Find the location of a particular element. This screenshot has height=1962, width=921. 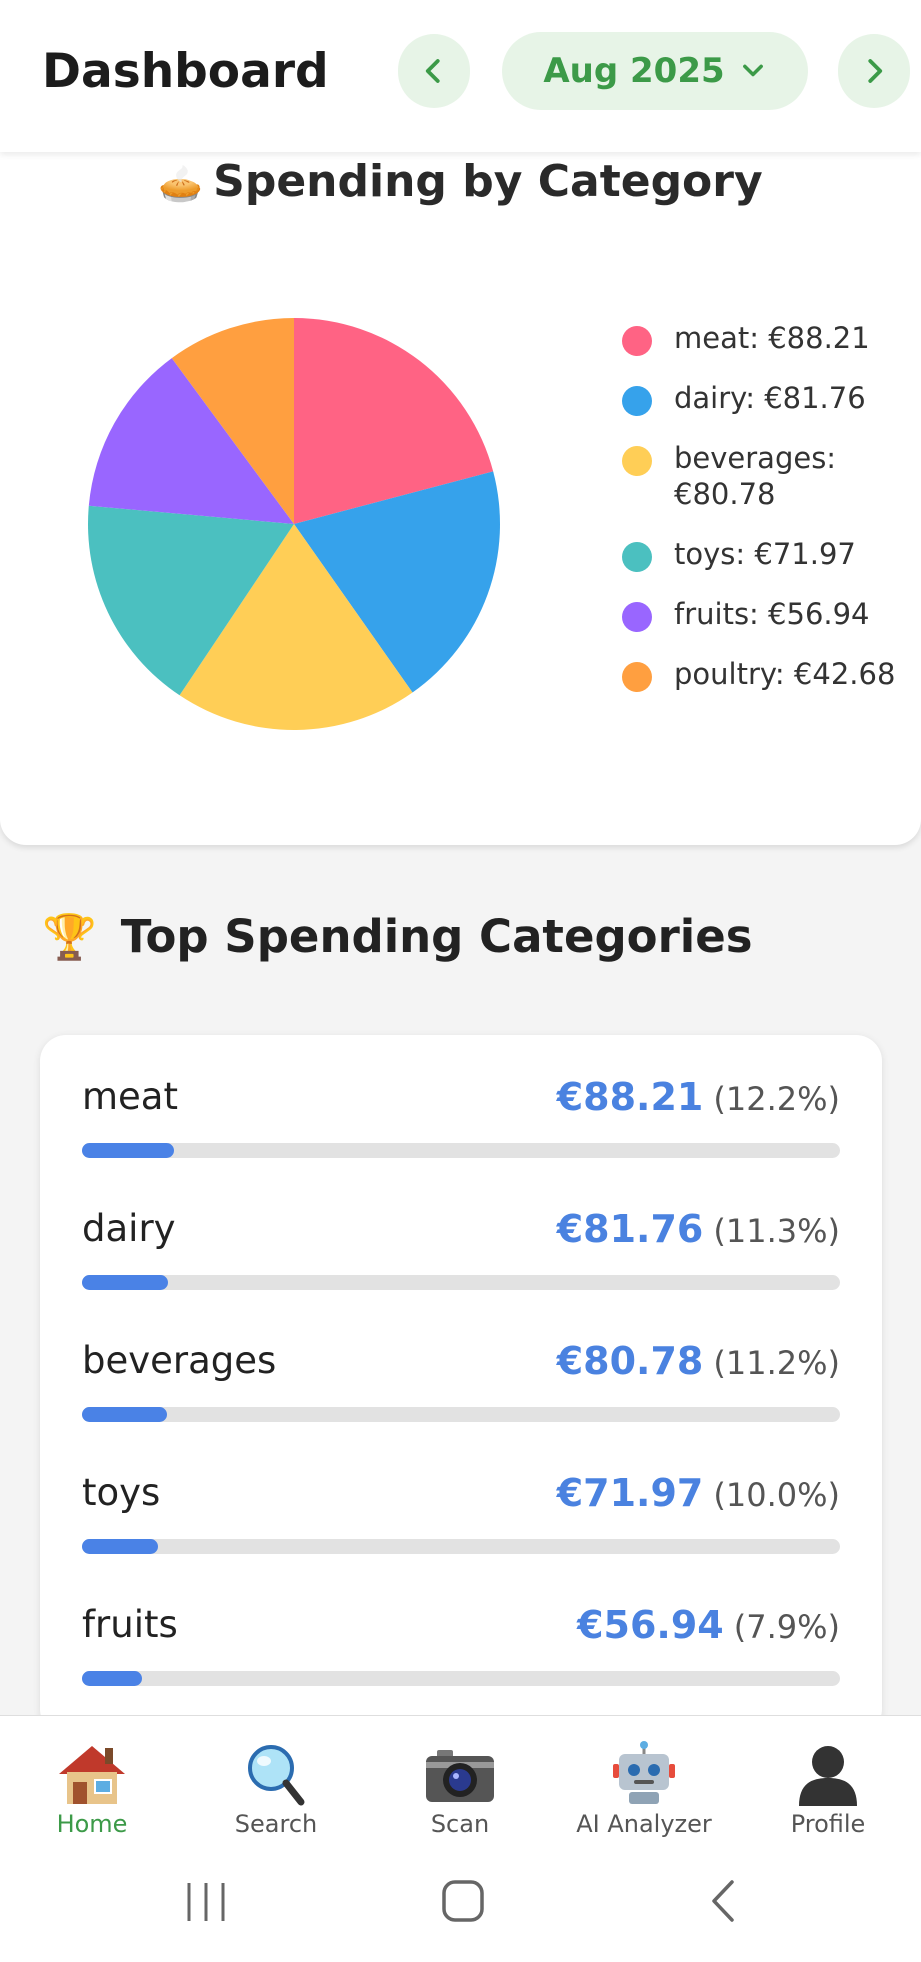

legend-label: fruits: €56.94 is located at coordinates (772, 614).